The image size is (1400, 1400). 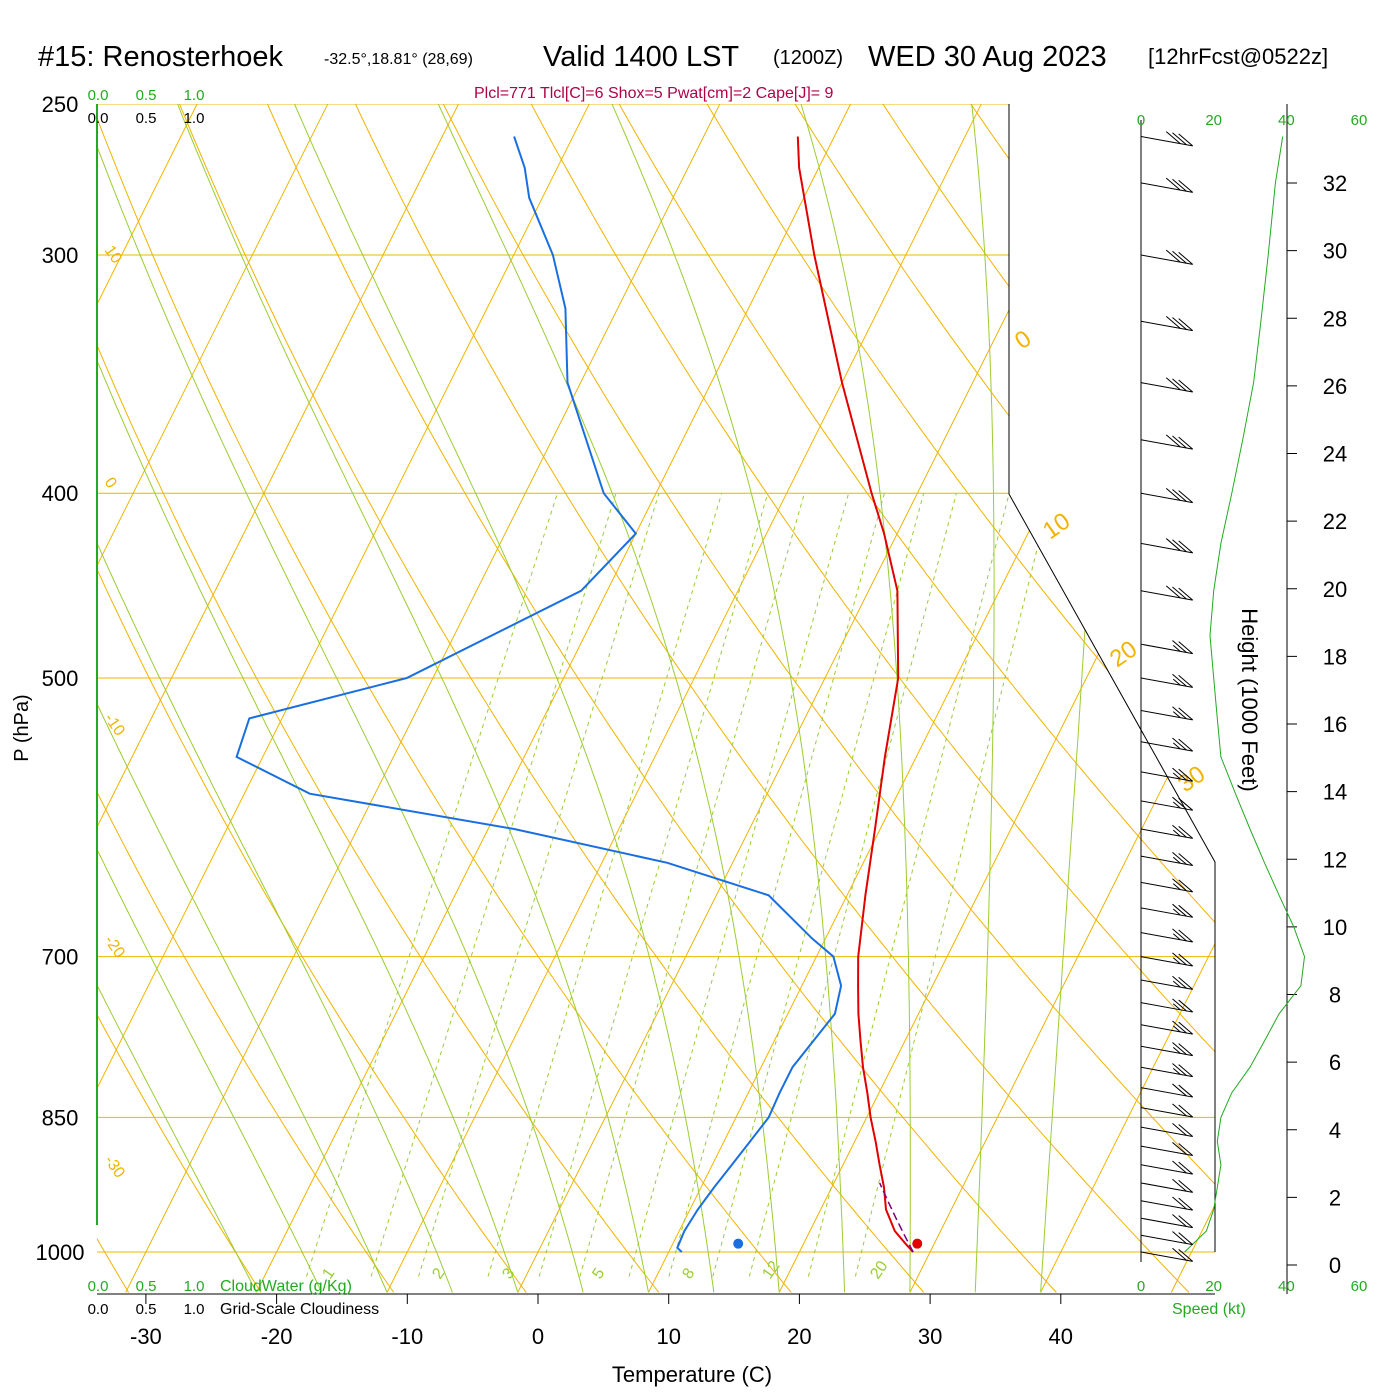 I want to click on mixing-ratio-label: 20, so click(x=879, y=1270).